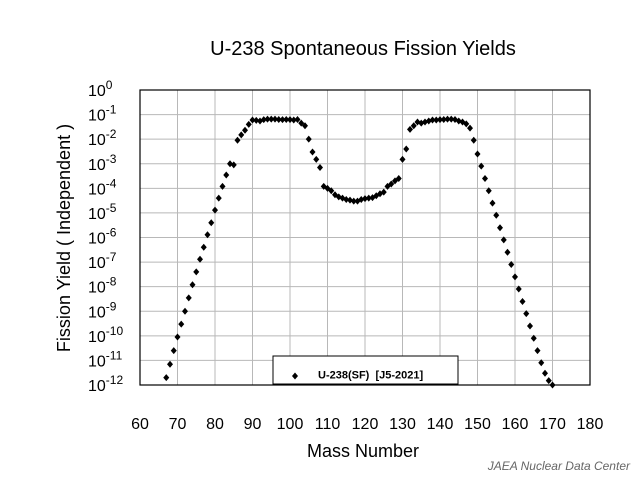 The height and width of the screenshot is (480, 640). I want to click on x-tick-label: 150, so click(477, 424).